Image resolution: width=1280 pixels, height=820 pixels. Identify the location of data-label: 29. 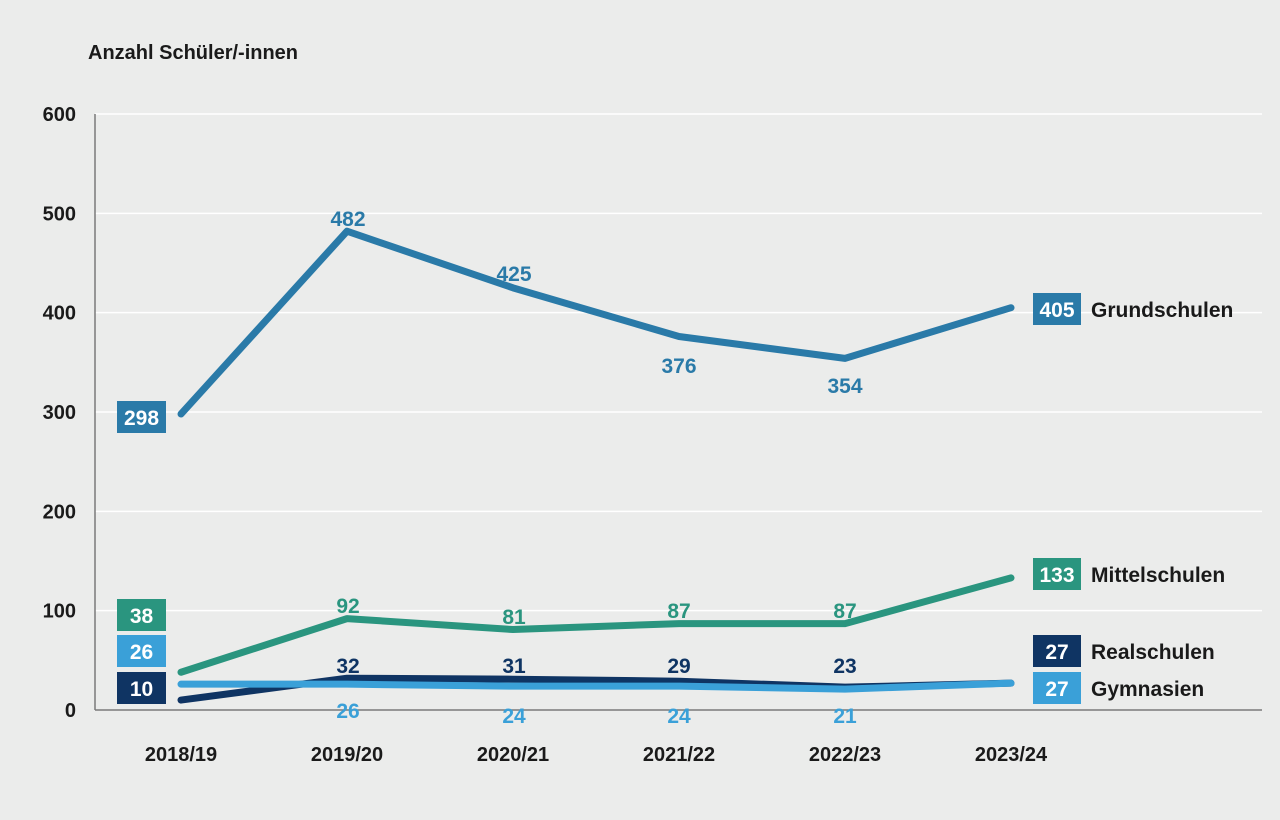
(678, 666).